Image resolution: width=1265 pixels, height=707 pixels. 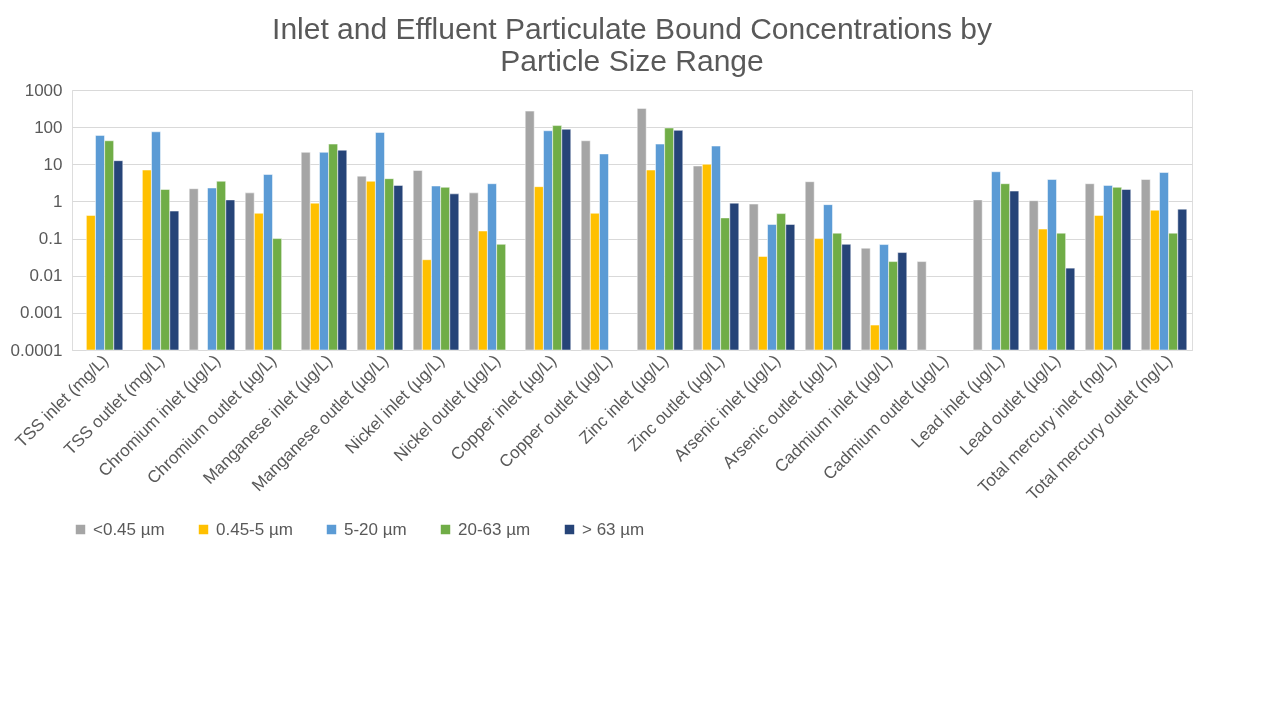 I want to click on y-tick-label: 1000, so click(x=43, y=90).